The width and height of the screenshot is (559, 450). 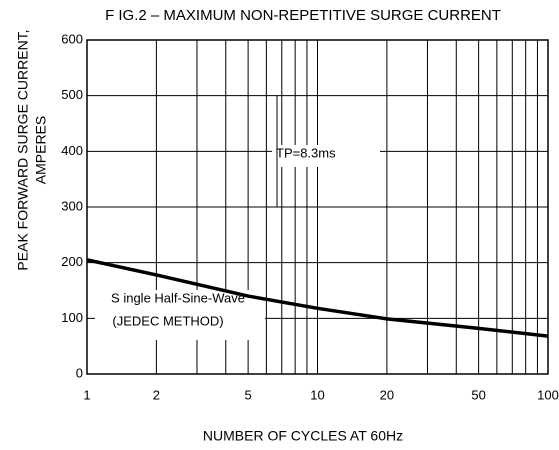 I want to click on line, so click(x=317, y=298).